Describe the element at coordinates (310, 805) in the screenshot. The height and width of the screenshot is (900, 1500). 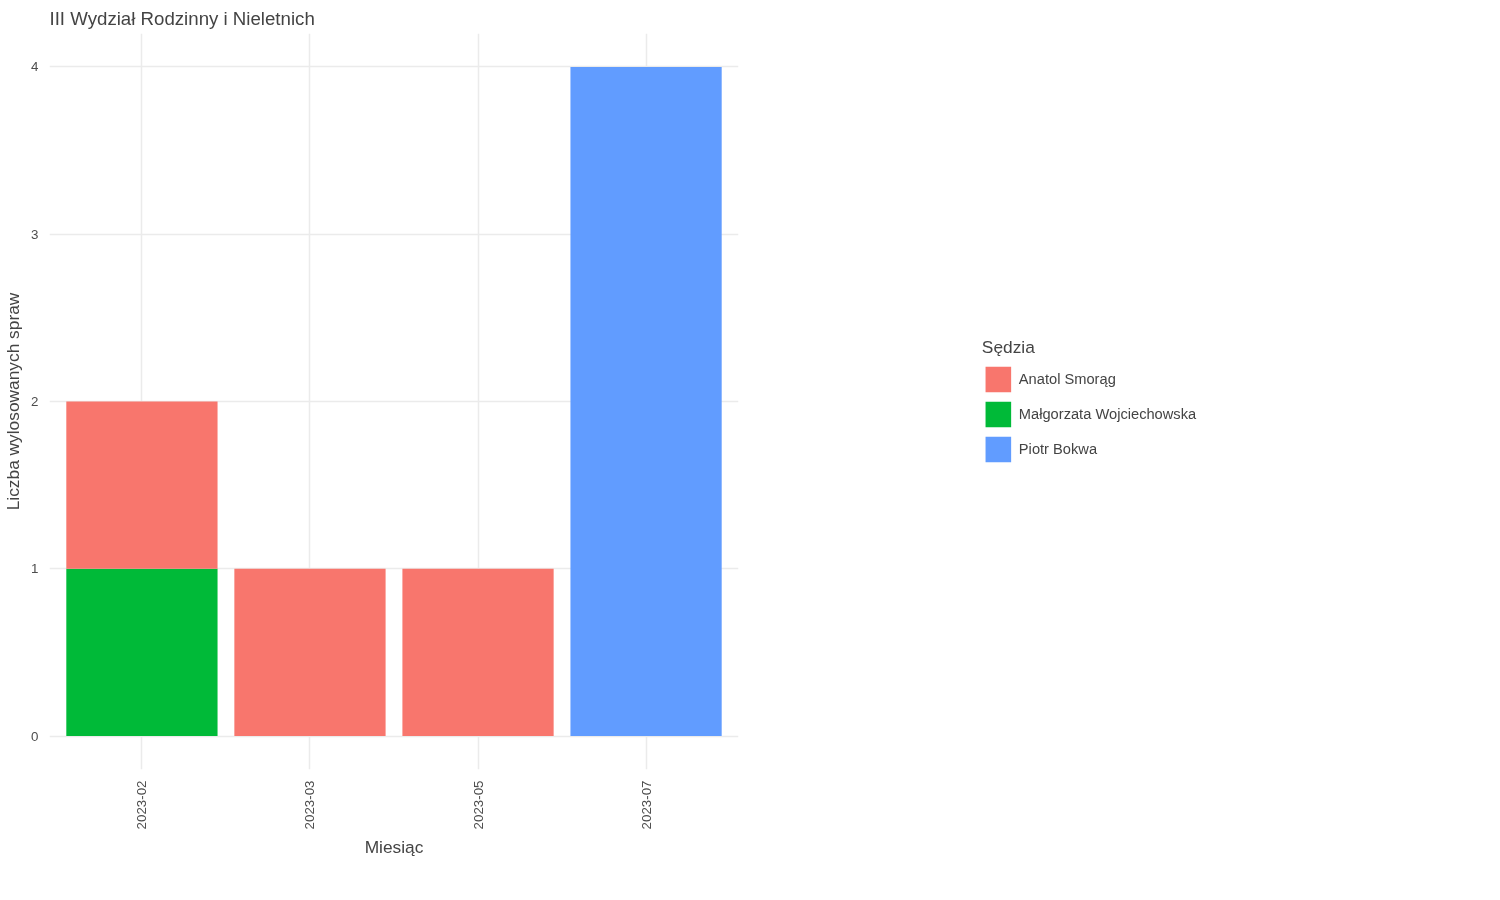
I see `x-tick-label: 2023-03` at that location.